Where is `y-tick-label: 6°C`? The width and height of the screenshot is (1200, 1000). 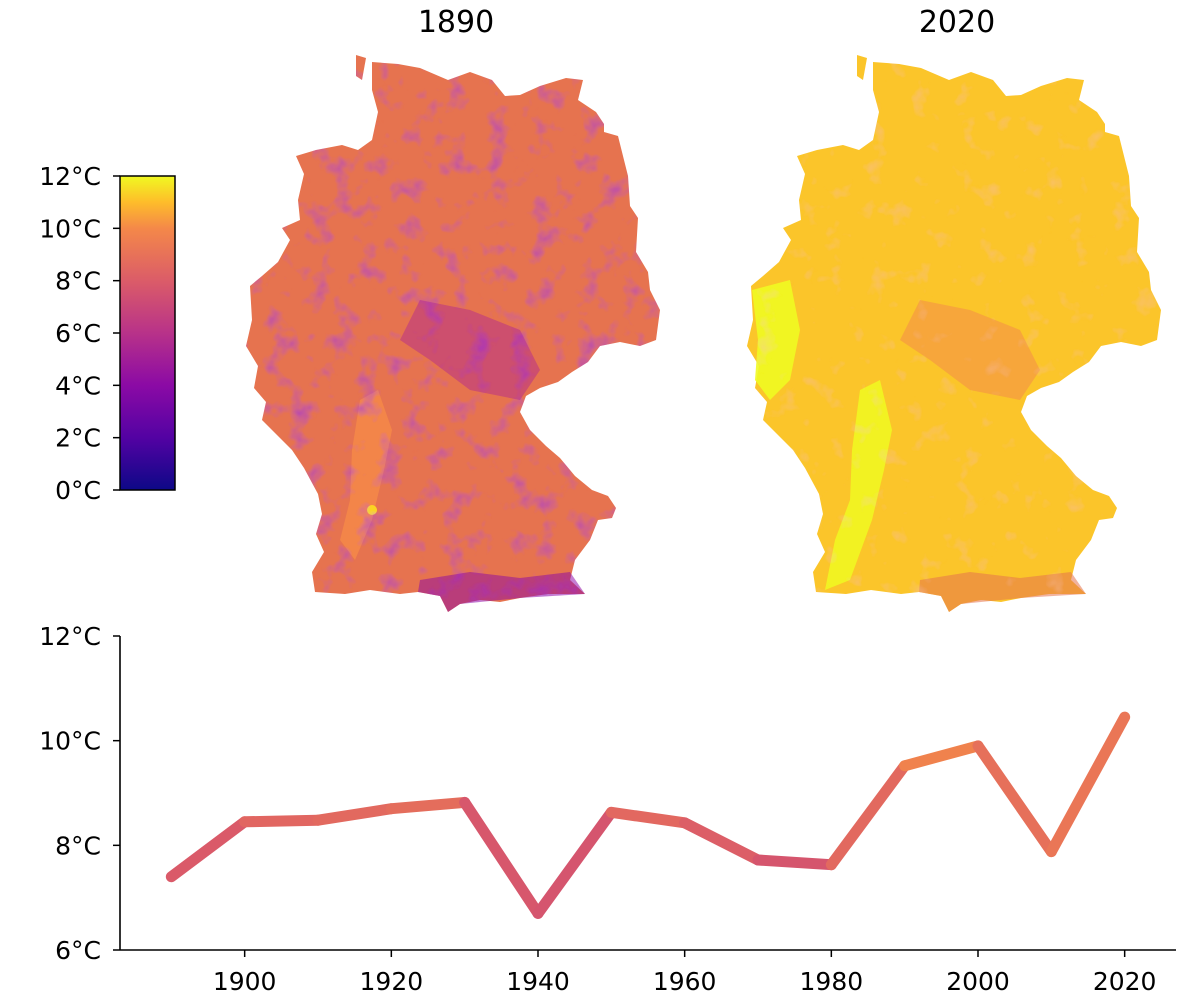 y-tick-label: 6°C is located at coordinates (78, 950).